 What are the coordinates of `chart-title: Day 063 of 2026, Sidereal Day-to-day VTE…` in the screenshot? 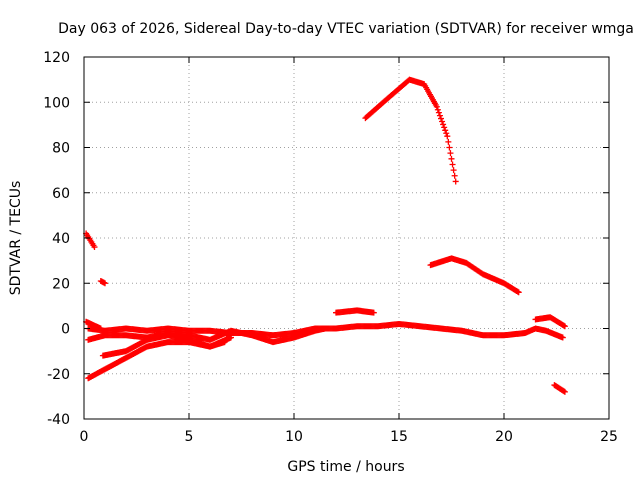 It's located at (346, 29).